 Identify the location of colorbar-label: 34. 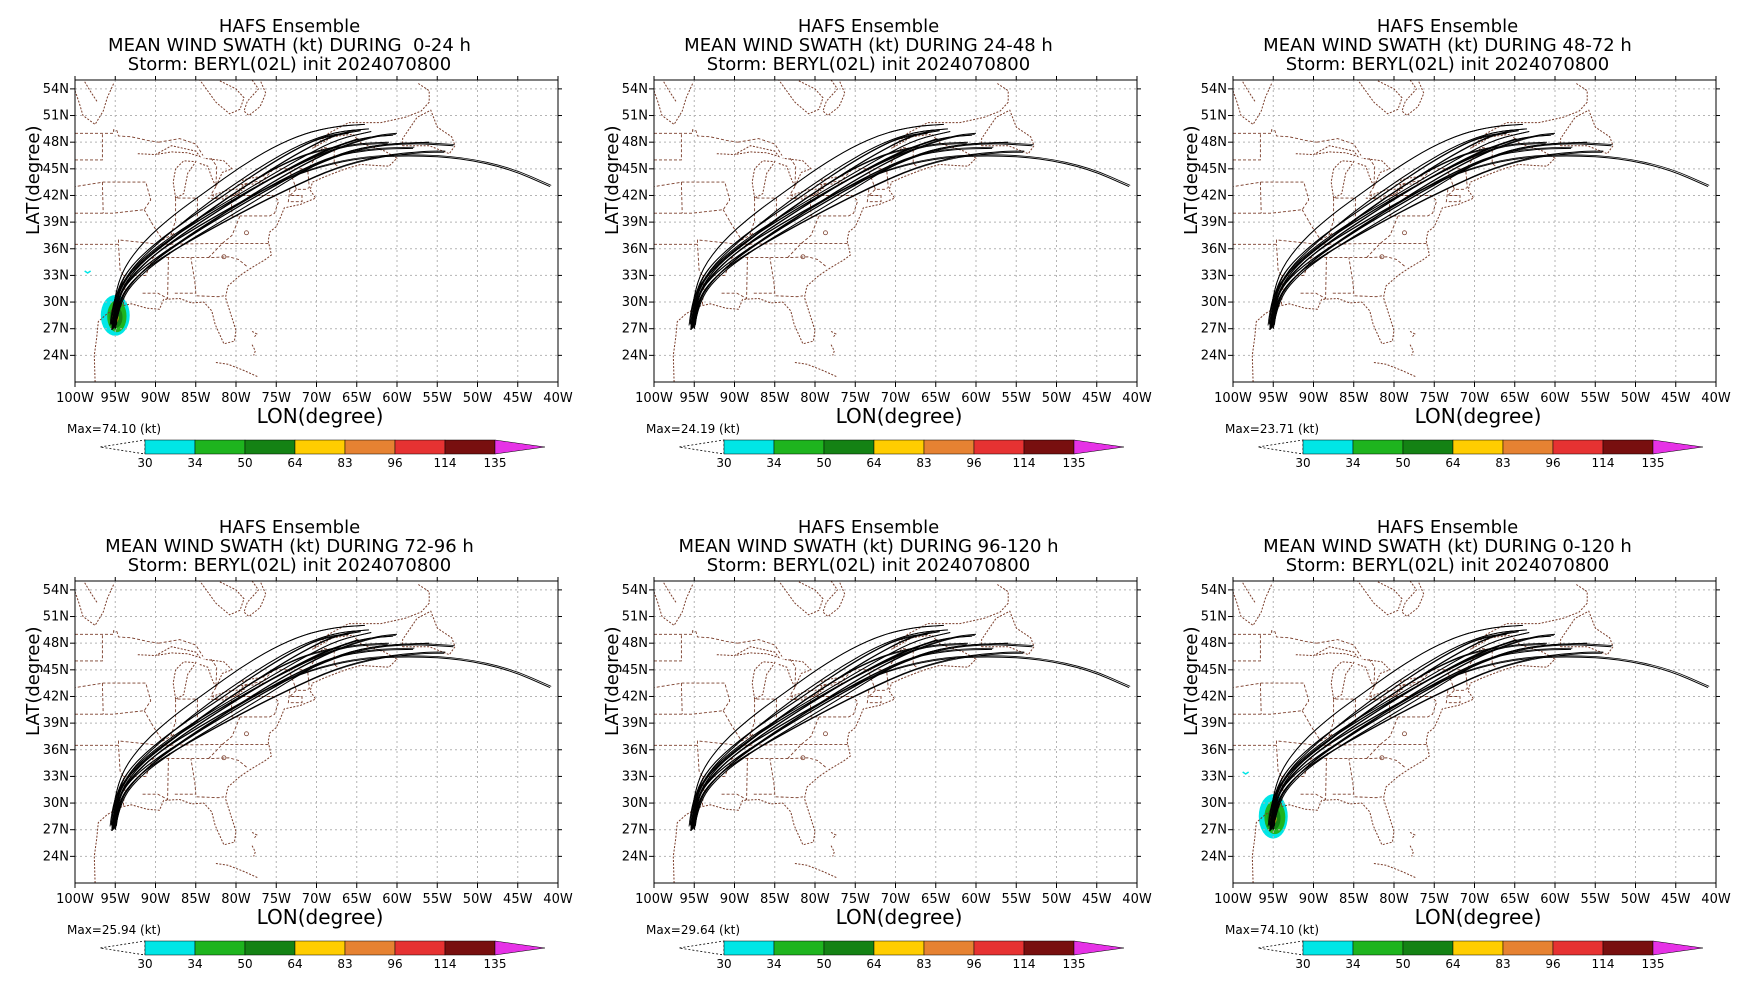
(773, 463).